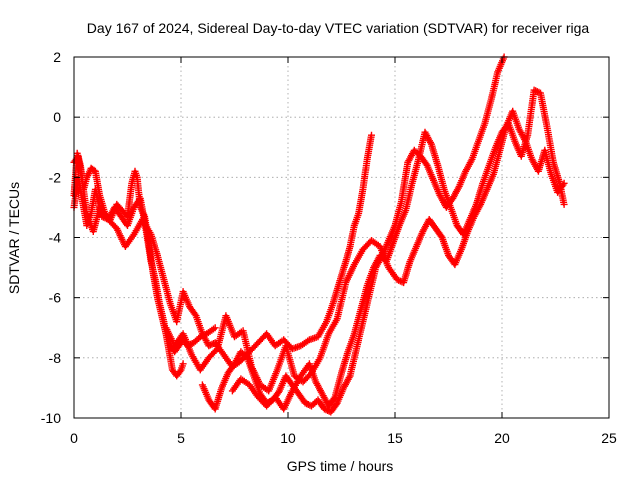 The width and height of the screenshot is (640, 485). I want to click on x-tick-label: 0, so click(74, 438).